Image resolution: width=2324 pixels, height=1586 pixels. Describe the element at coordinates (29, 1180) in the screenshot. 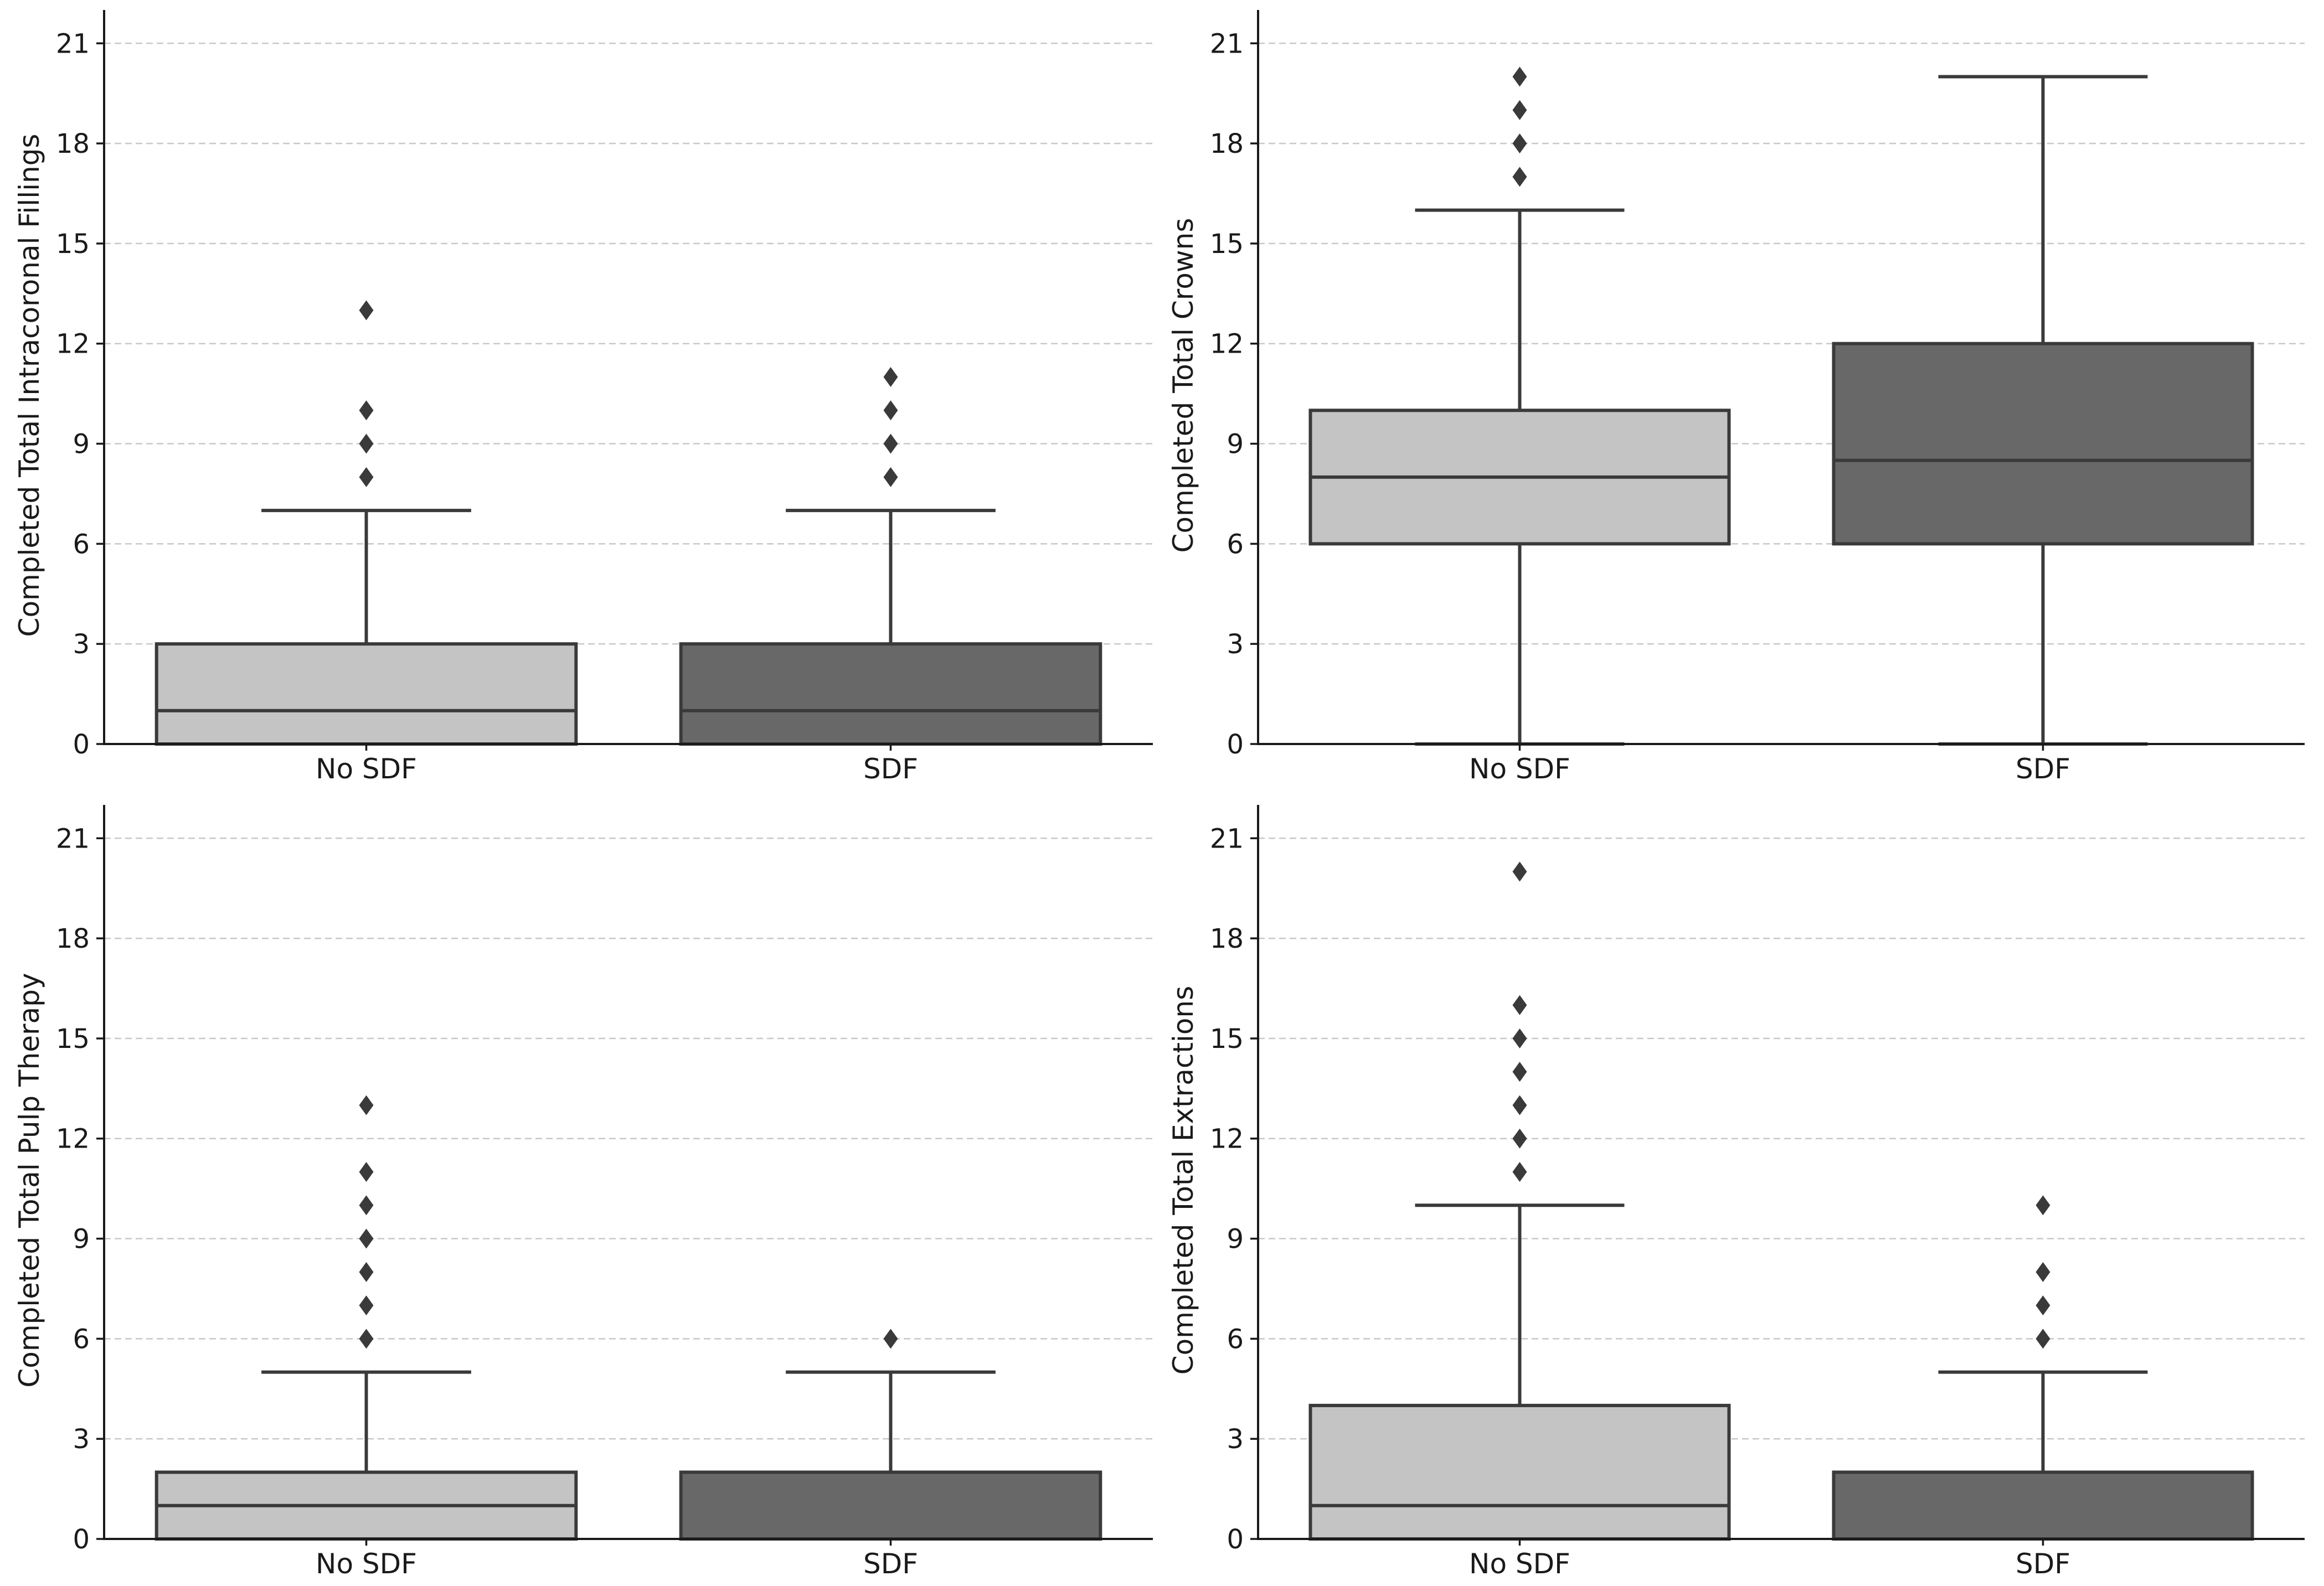

I see `y-axis-label: Completed Total Pulp Therapy` at that location.